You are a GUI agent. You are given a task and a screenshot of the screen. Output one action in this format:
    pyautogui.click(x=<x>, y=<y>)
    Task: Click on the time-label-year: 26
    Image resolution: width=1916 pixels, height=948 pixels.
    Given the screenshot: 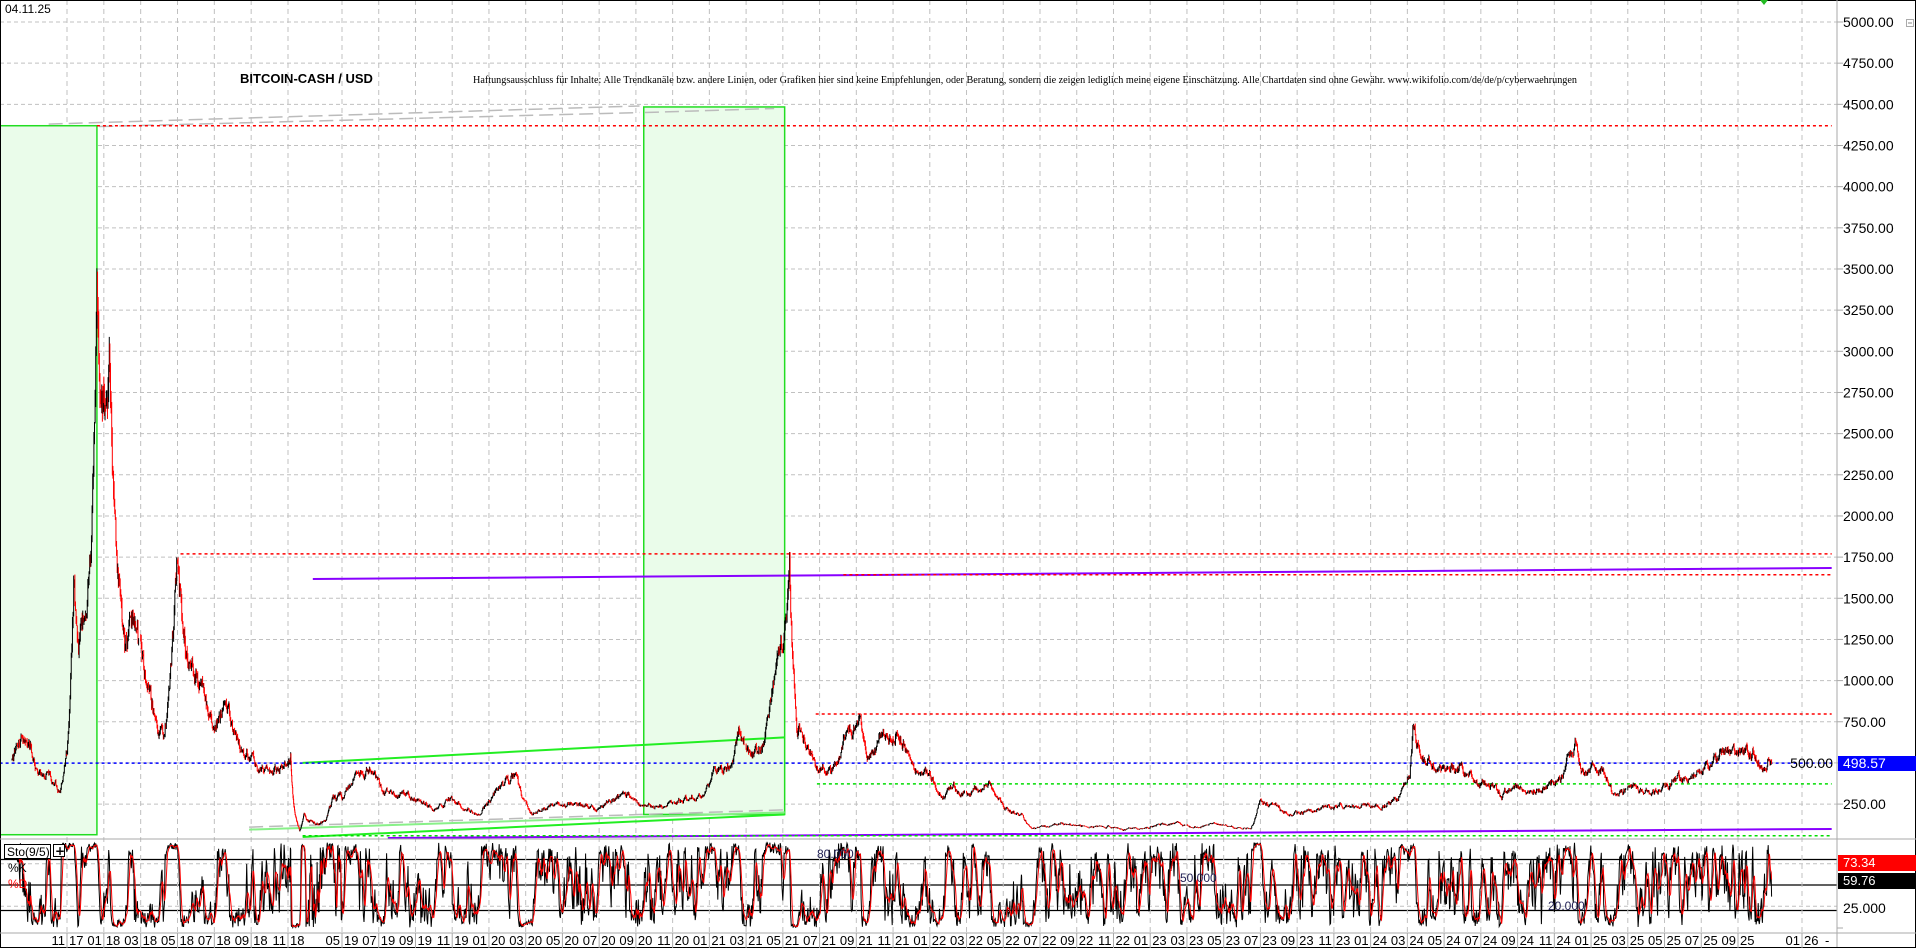 What is the action you would take?
    pyautogui.click(x=1811, y=940)
    